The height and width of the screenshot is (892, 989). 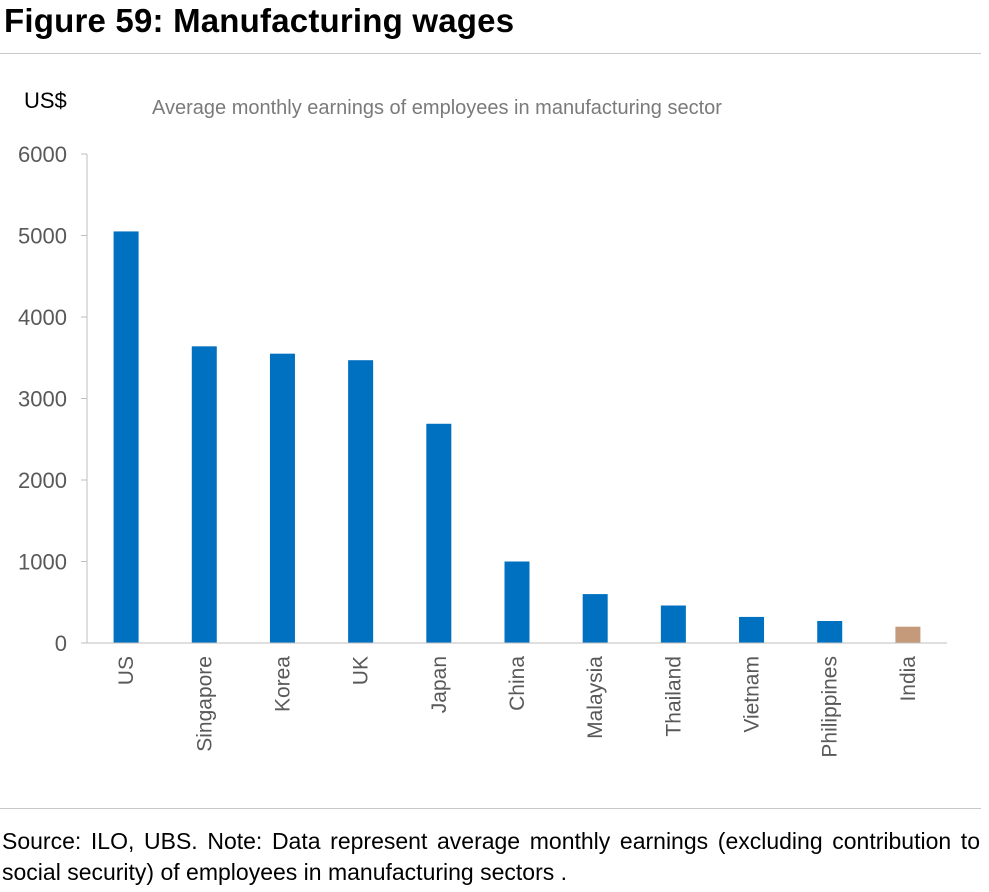 What do you see at coordinates (439, 684) in the screenshot?
I see `x-tick-label: Japan` at bounding box center [439, 684].